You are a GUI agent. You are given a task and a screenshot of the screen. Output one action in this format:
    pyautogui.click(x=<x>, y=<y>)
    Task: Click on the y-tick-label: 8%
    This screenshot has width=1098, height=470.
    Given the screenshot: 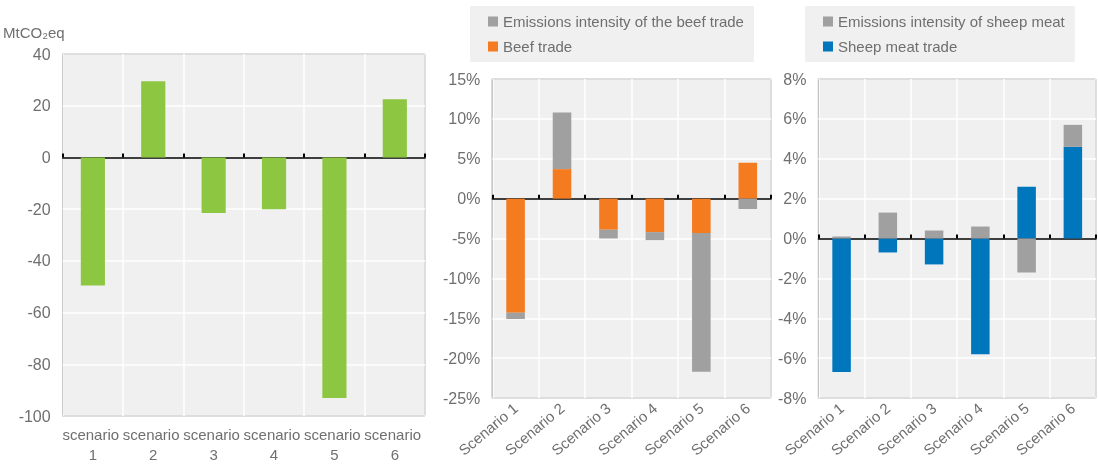 What is the action you would take?
    pyautogui.click(x=795, y=79)
    